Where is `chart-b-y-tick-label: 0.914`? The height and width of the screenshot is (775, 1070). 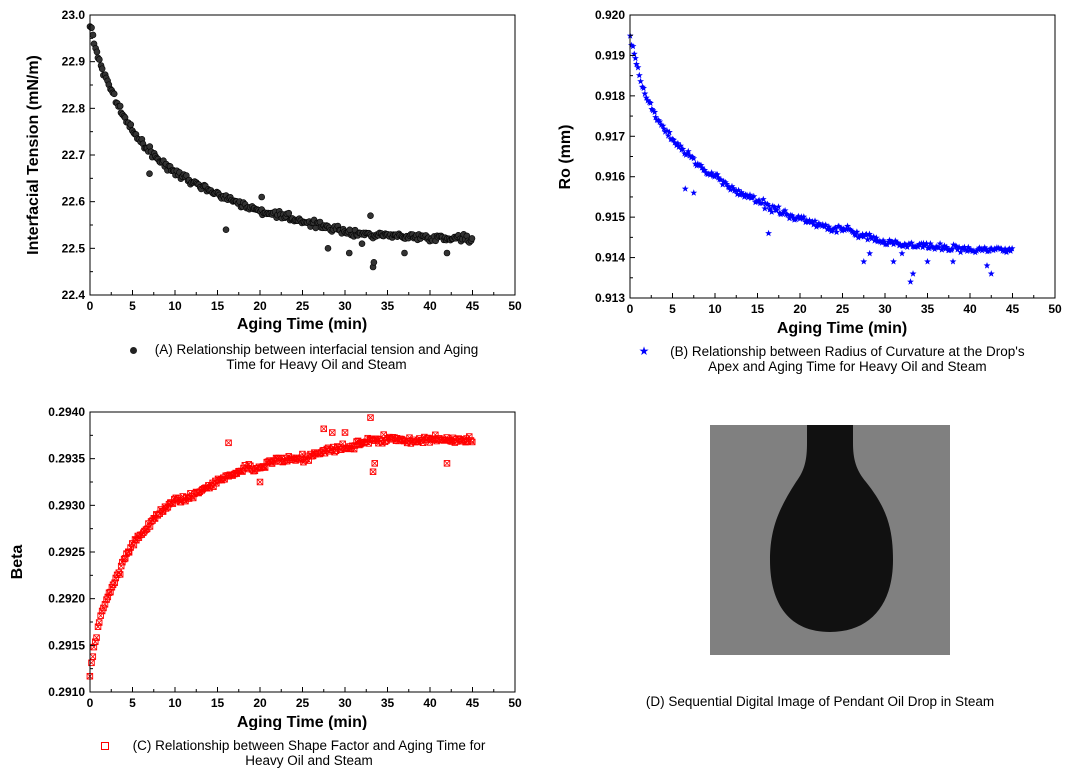
chart-b-y-tick-label: 0.914 is located at coordinates (610, 258).